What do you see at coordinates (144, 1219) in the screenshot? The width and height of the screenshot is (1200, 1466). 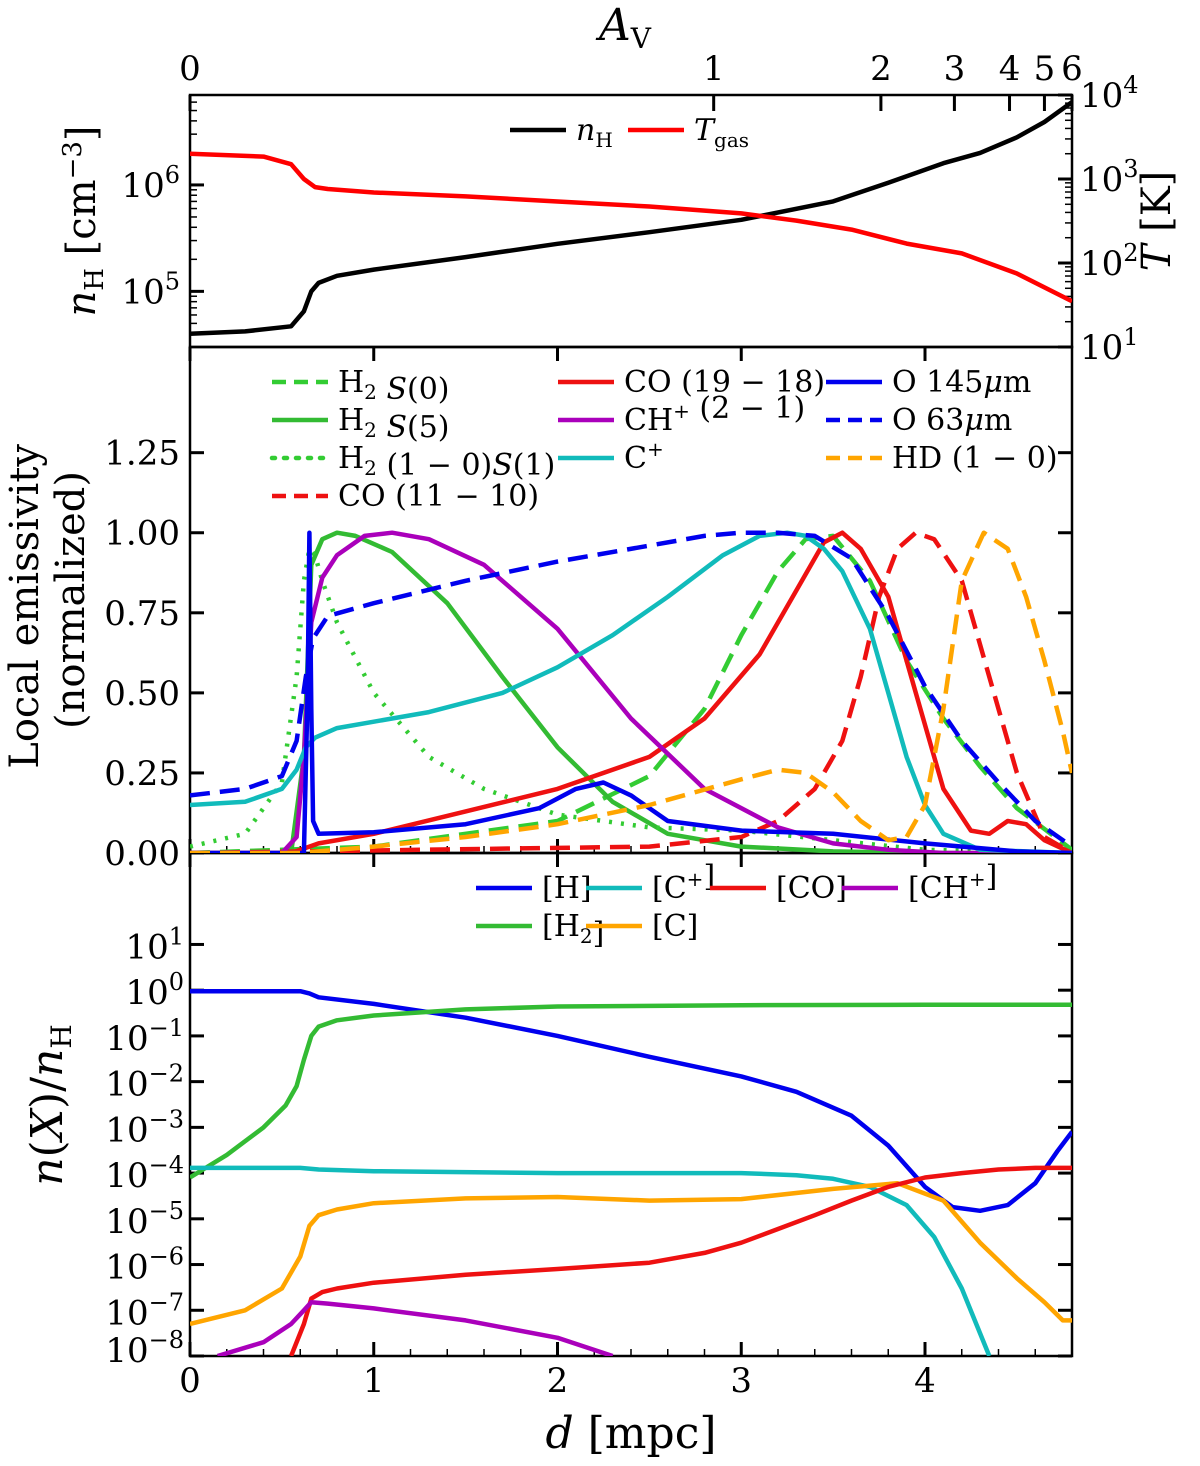 I see `abund-tick-label: 10⁻⁵` at bounding box center [144, 1219].